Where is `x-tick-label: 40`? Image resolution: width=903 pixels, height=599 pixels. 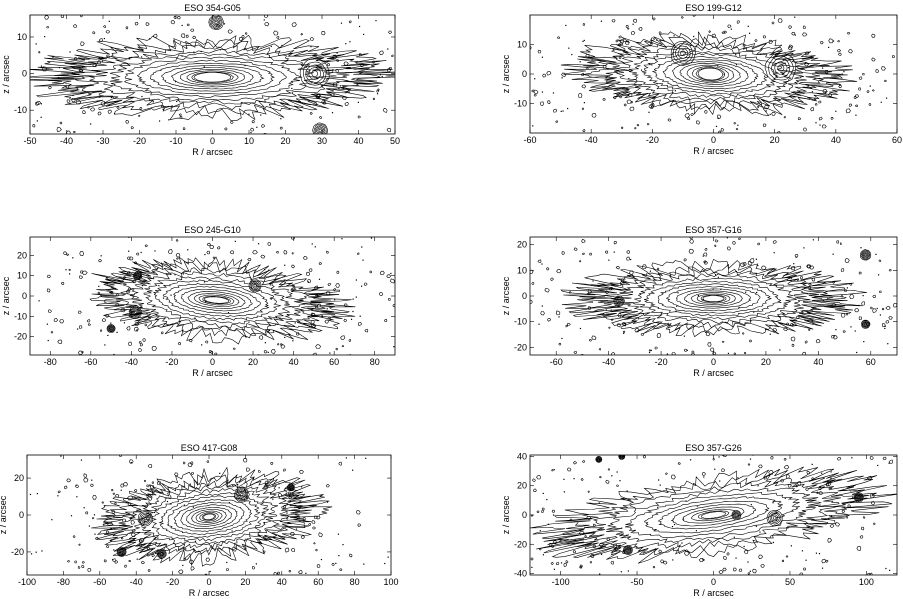
x-tick-label: 40 is located at coordinates (294, 362).